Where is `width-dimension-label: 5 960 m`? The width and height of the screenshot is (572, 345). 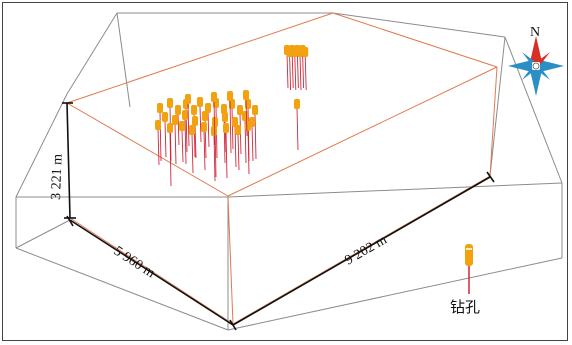
width-dimension-label: 5 960 m is located at coordinates (134, 263).